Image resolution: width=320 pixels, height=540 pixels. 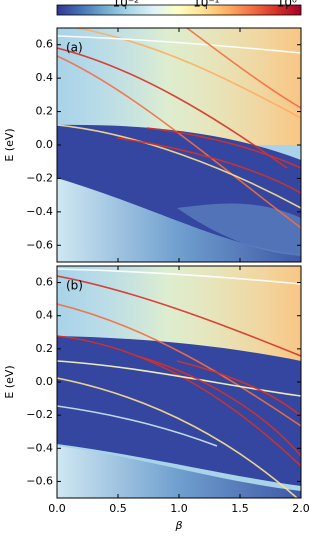 What do you see at coordinates (239, 229) in the screenshot?
I see `heatmap-gap` at bounding box center [239, 229].